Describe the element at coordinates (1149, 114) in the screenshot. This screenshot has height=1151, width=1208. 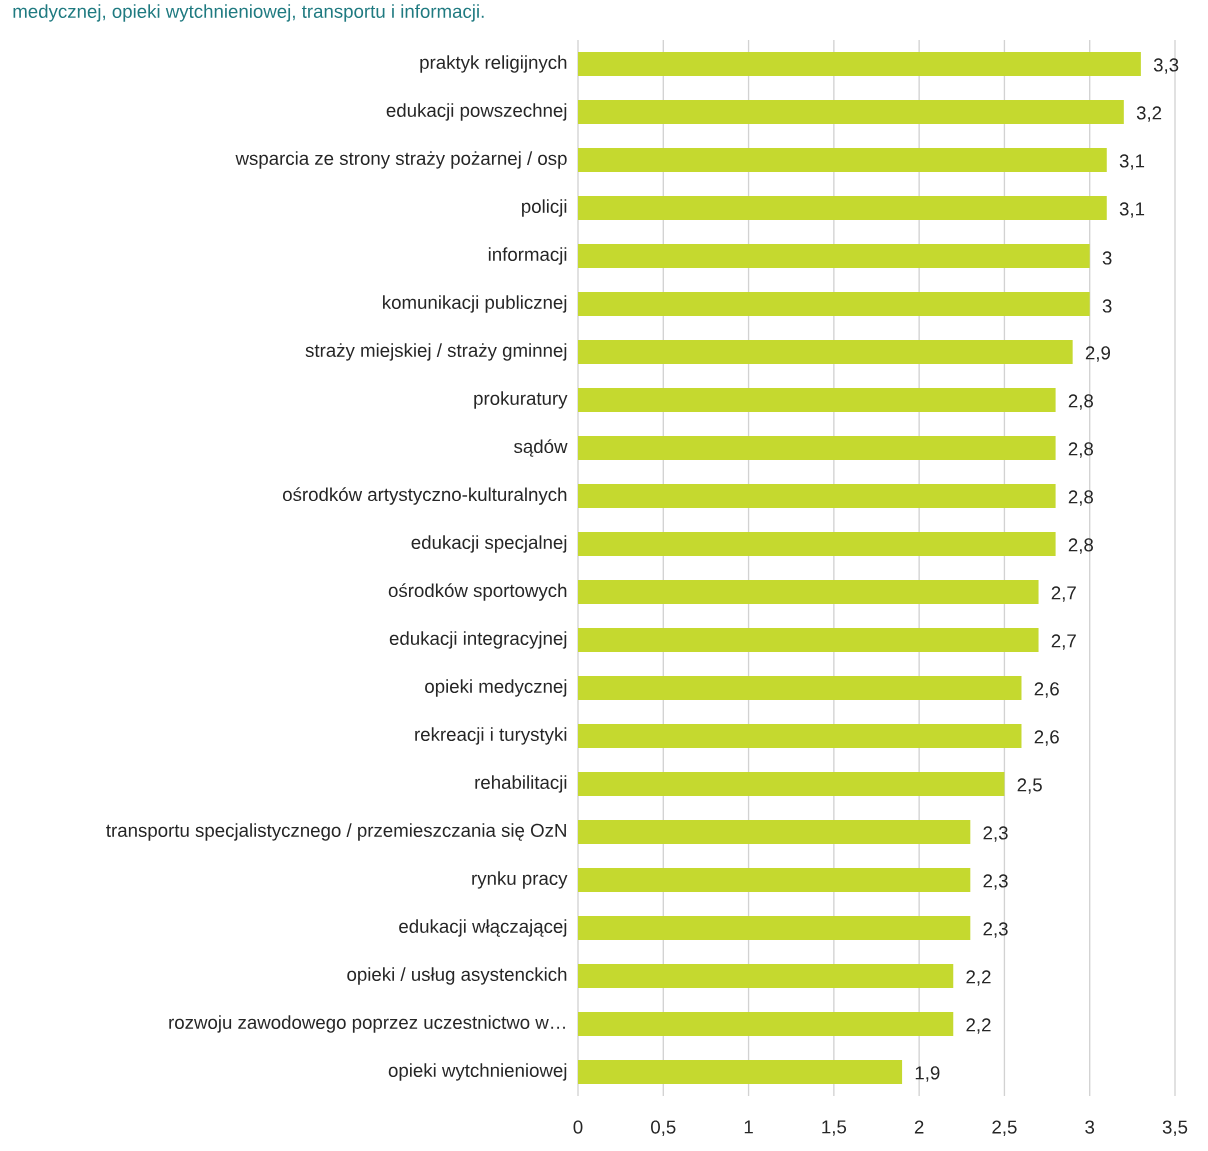
I see `data-label: 3,2` at that location.